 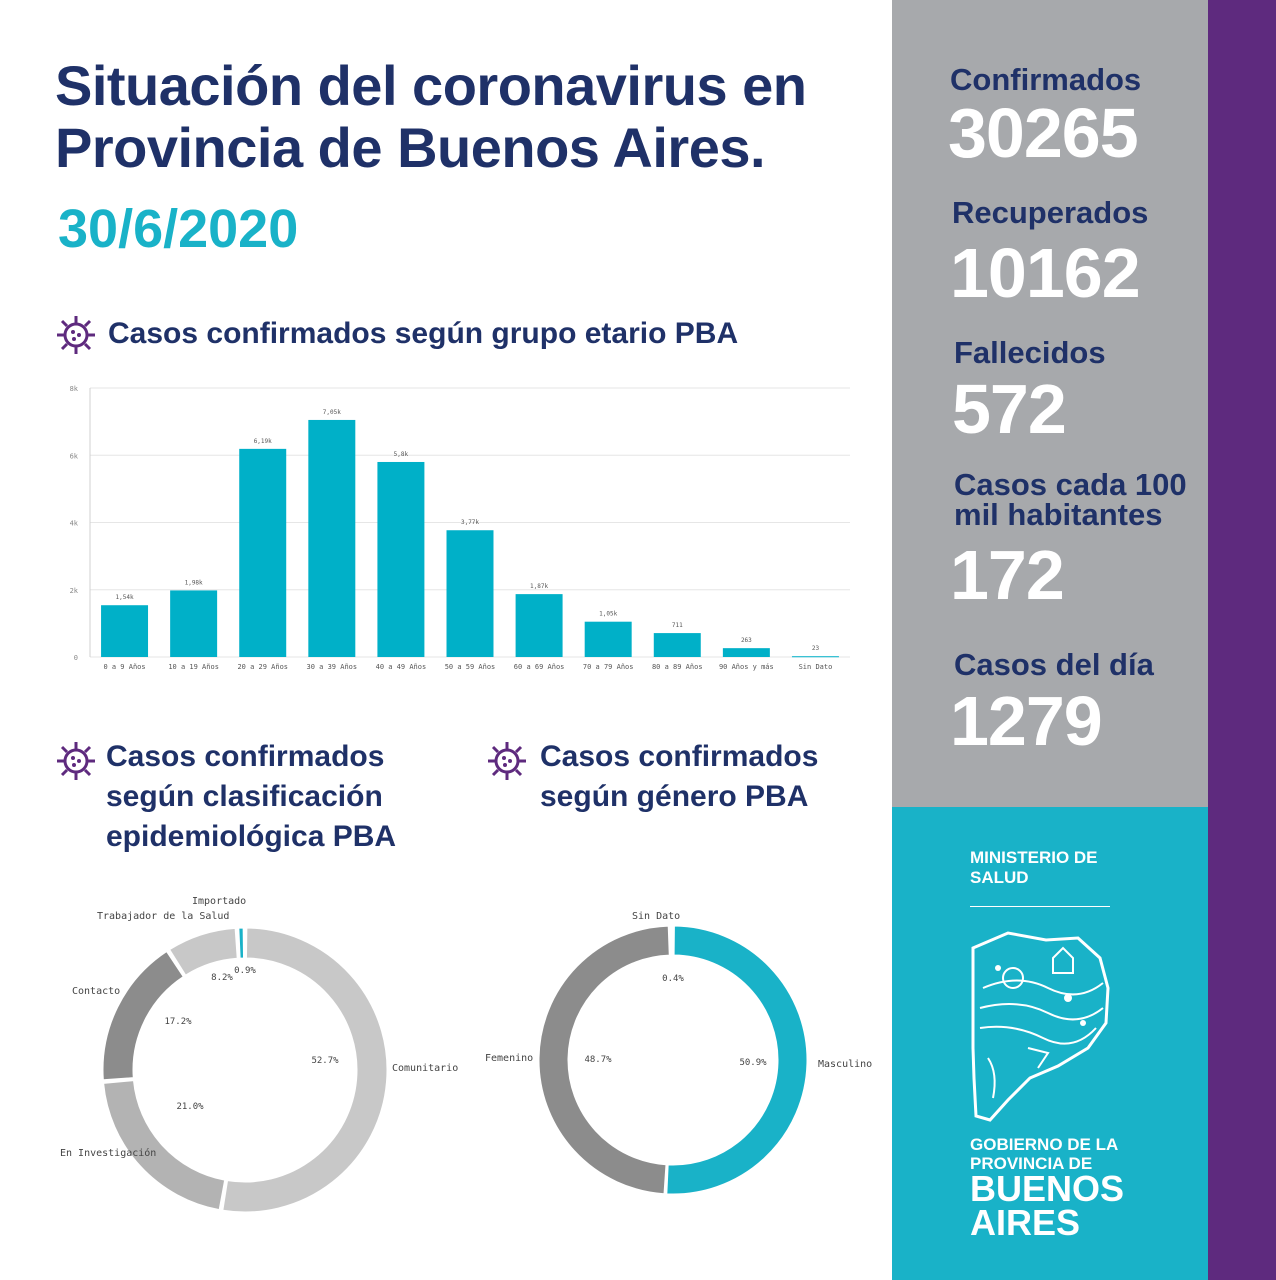 What do you see at coordinates (74, 524) in the screenshot?
I see `y-tick-label: 4k` at bounding box center [74, 524].